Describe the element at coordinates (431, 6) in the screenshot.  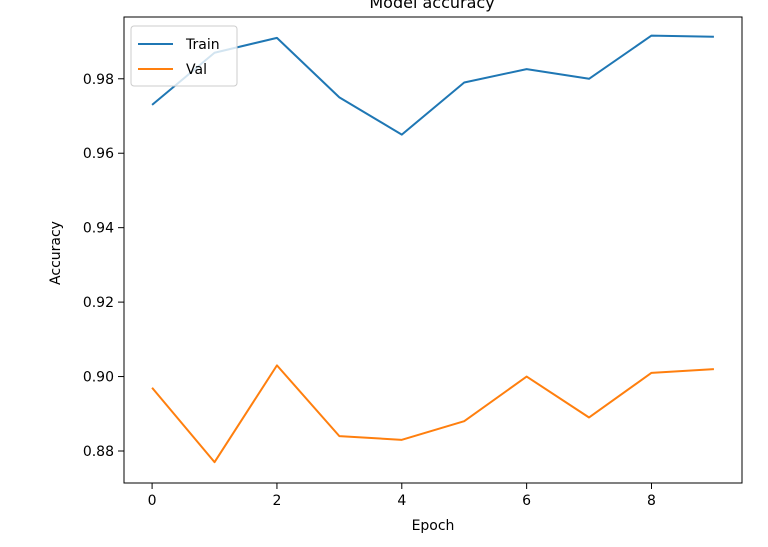
I see `chart-title: Model accuracy` at that location.